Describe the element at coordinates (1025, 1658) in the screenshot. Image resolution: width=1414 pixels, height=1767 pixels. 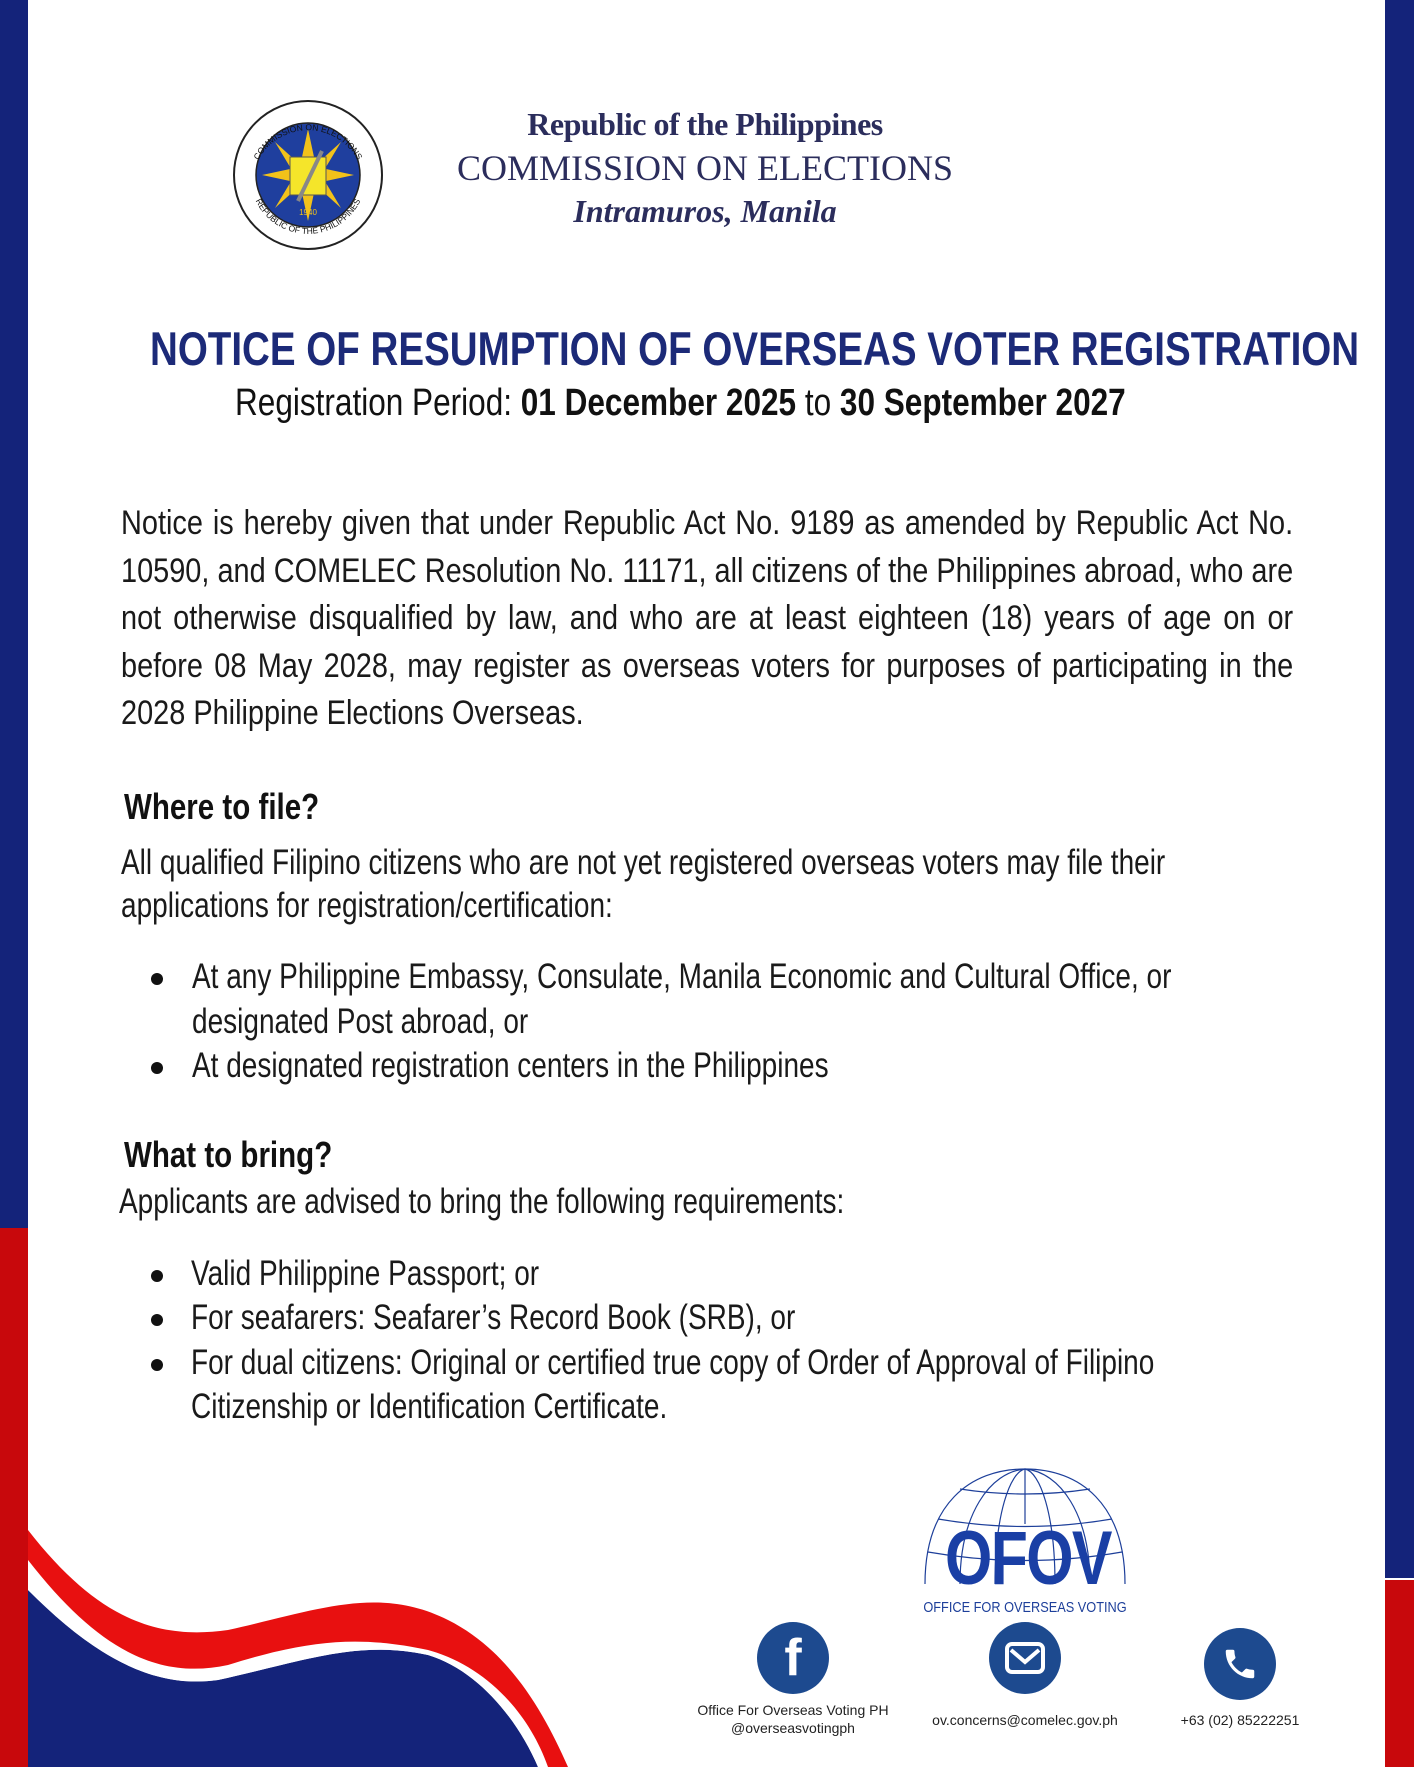
I see `email-icon` at that location.